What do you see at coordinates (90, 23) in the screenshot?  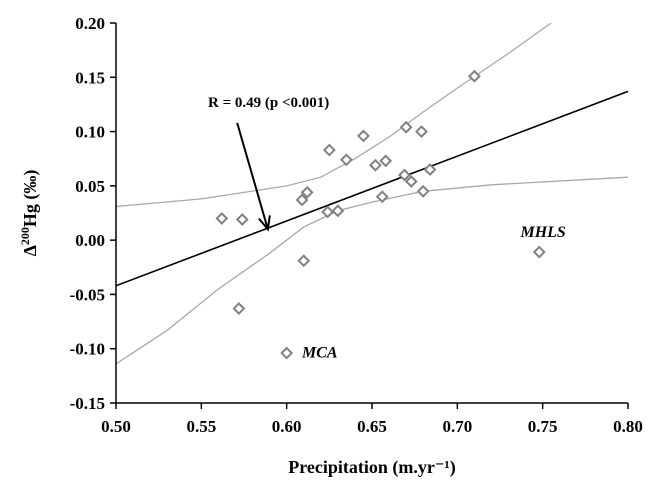 I see `y-tick-label: 0.20` at bounding box center [90, 23].